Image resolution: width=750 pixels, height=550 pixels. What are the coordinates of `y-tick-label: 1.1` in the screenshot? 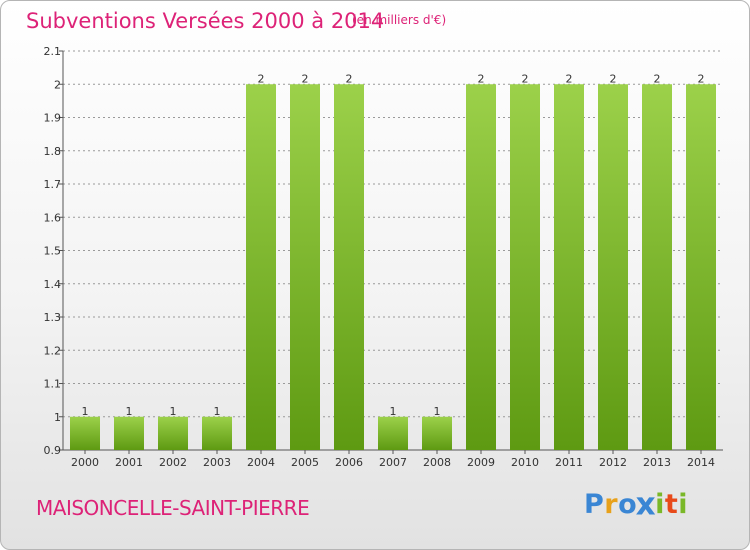 It's located at (53, 384).